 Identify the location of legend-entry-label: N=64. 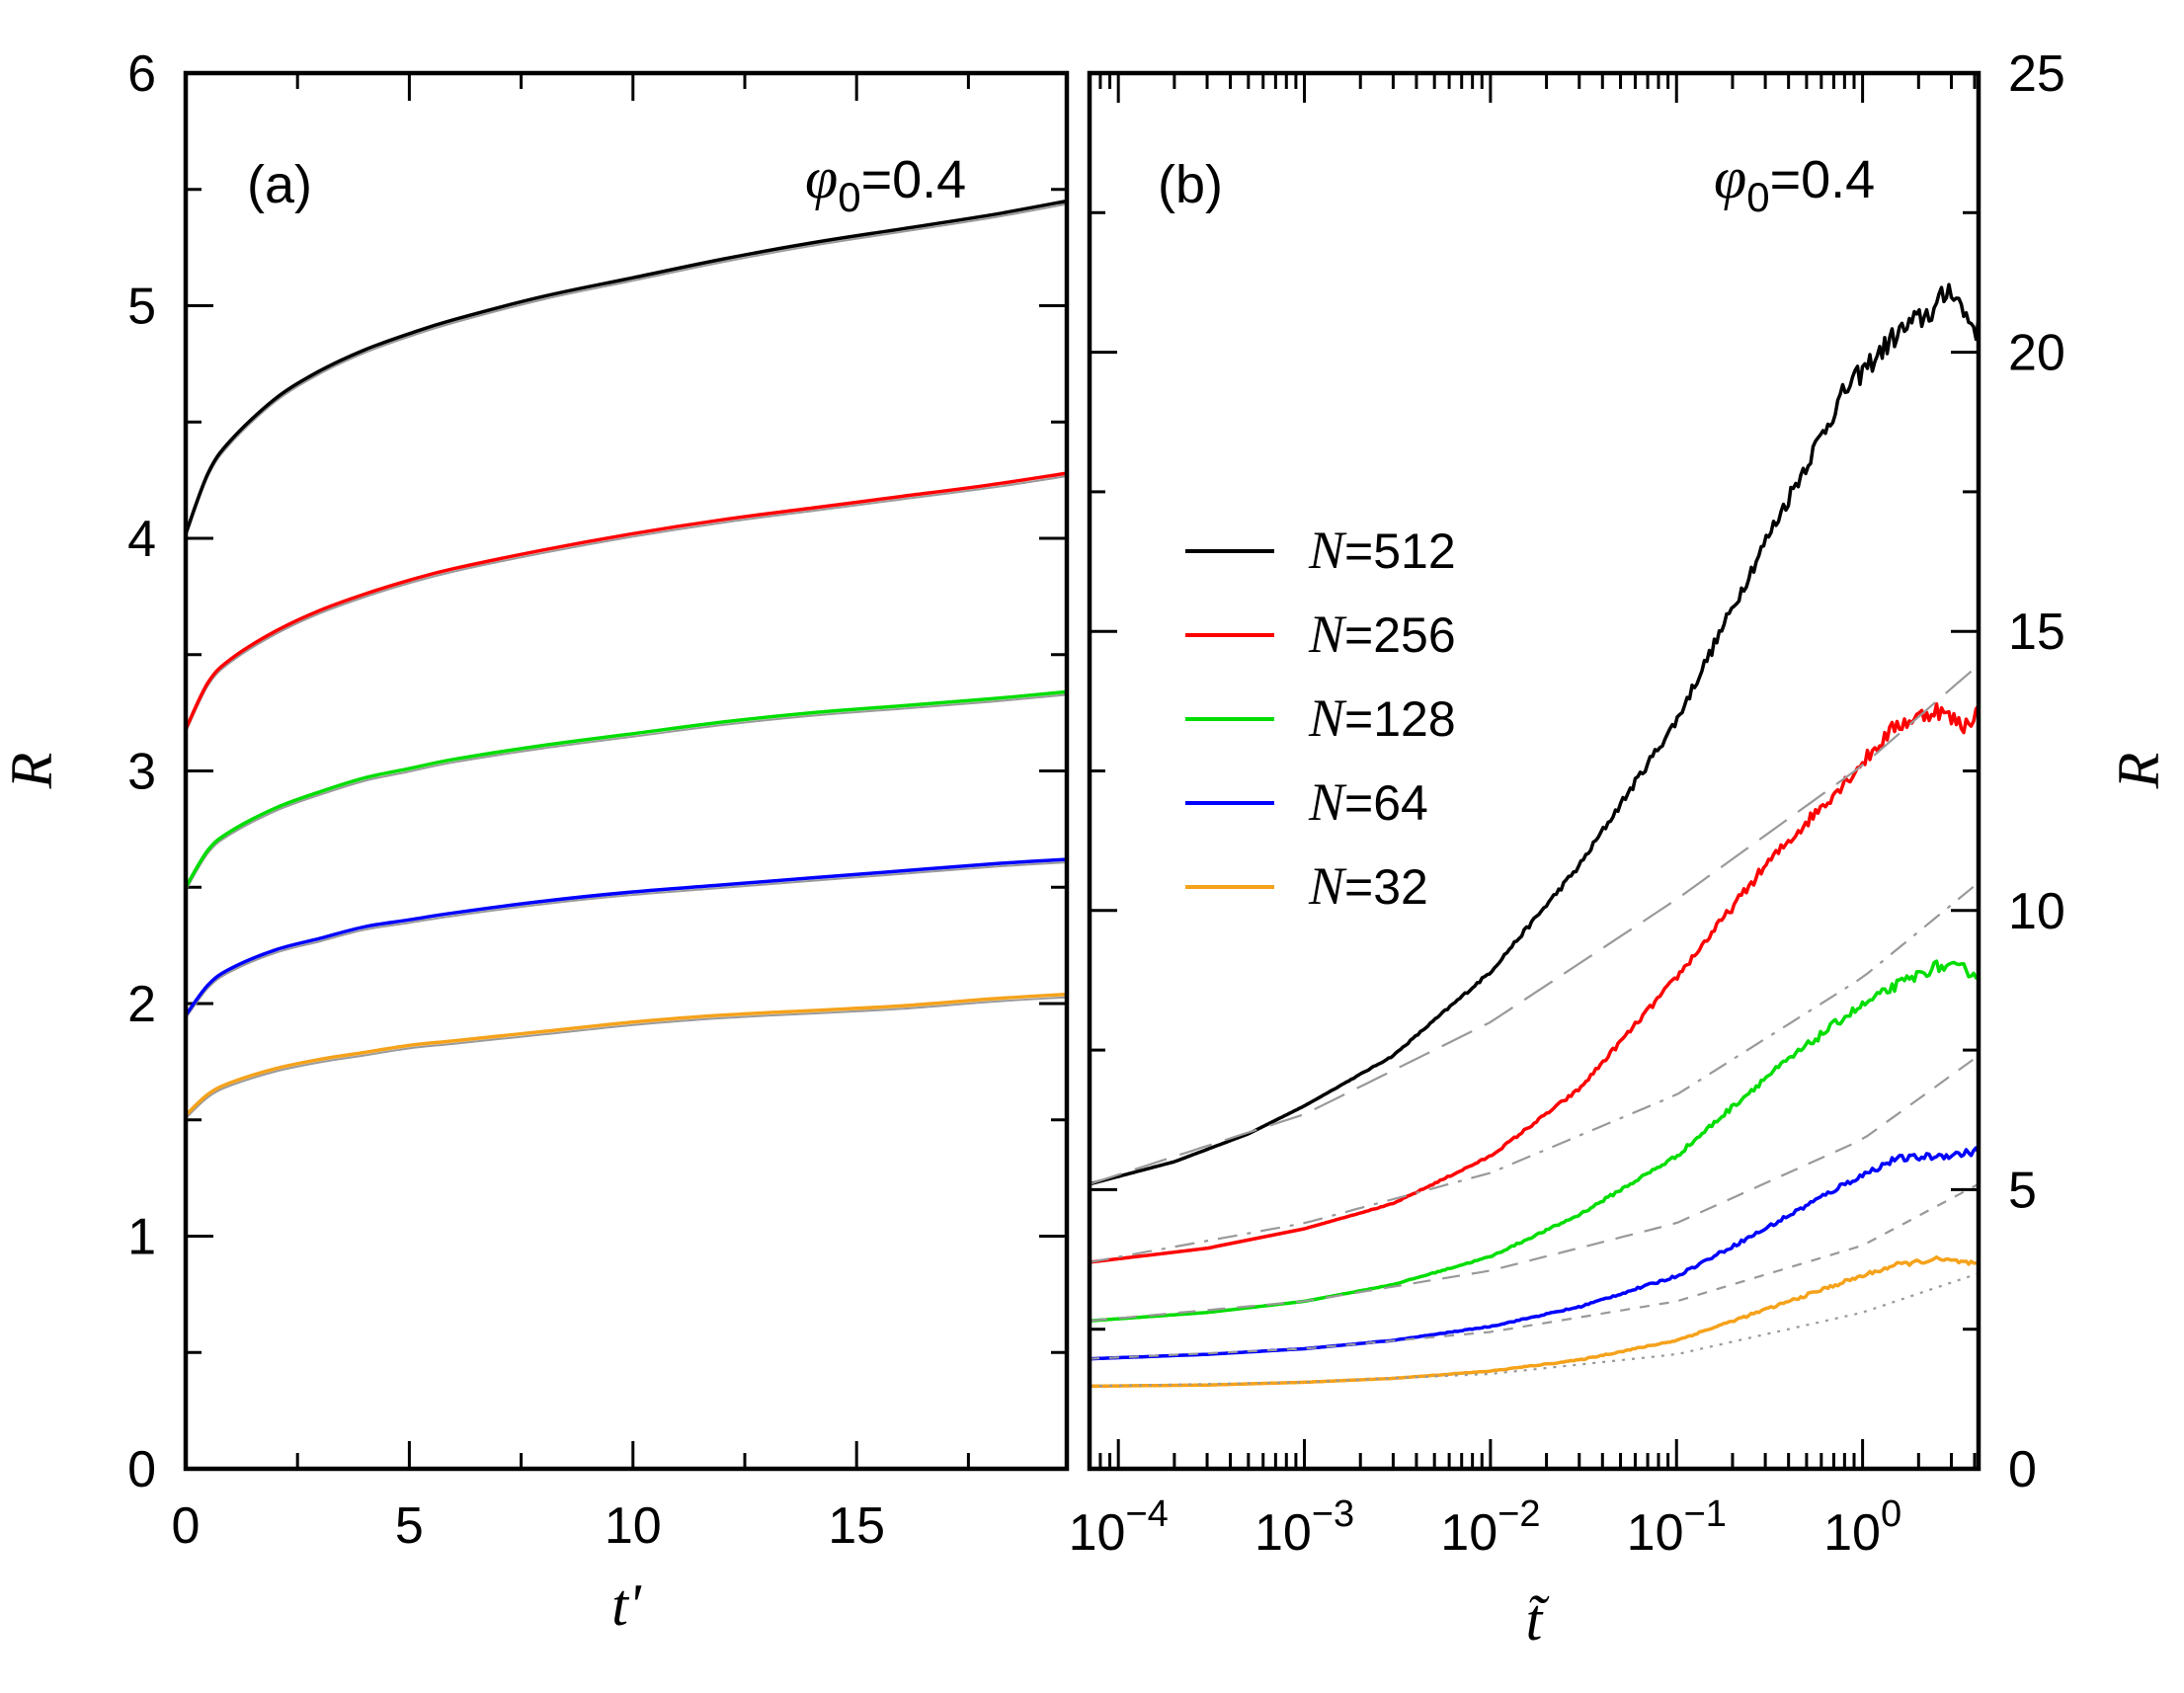
(1368, 802).